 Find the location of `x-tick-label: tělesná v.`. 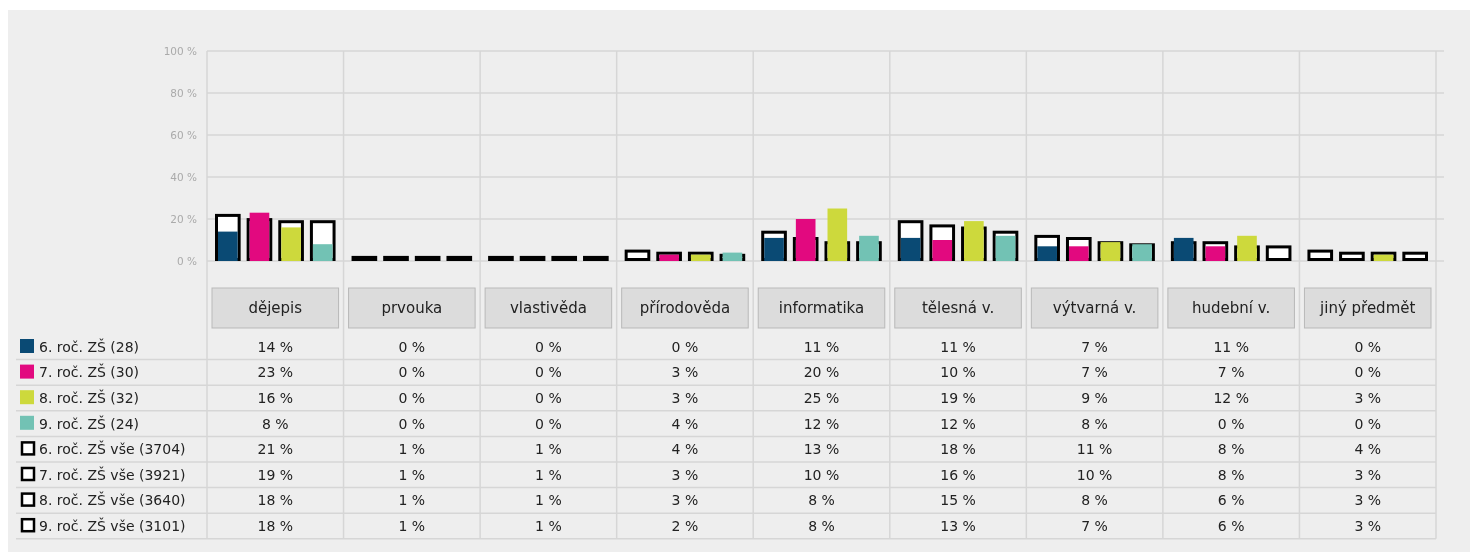

x-tick-label: tělesná v. is located at coordinates (958, 308).